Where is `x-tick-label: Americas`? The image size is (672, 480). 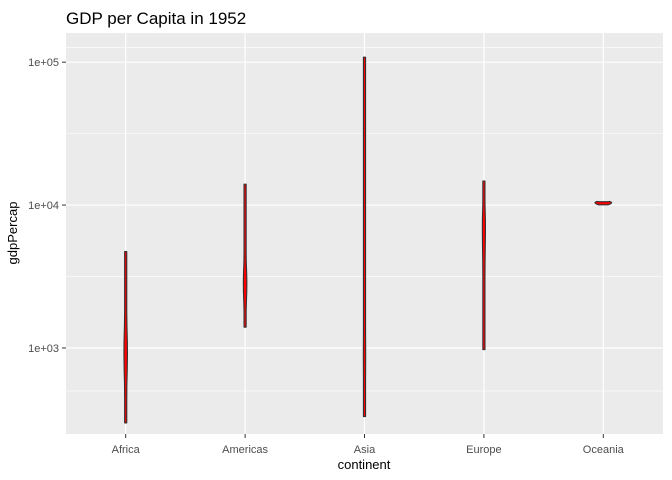 x-tick-label: Americas is located at coordinates (245, 450).